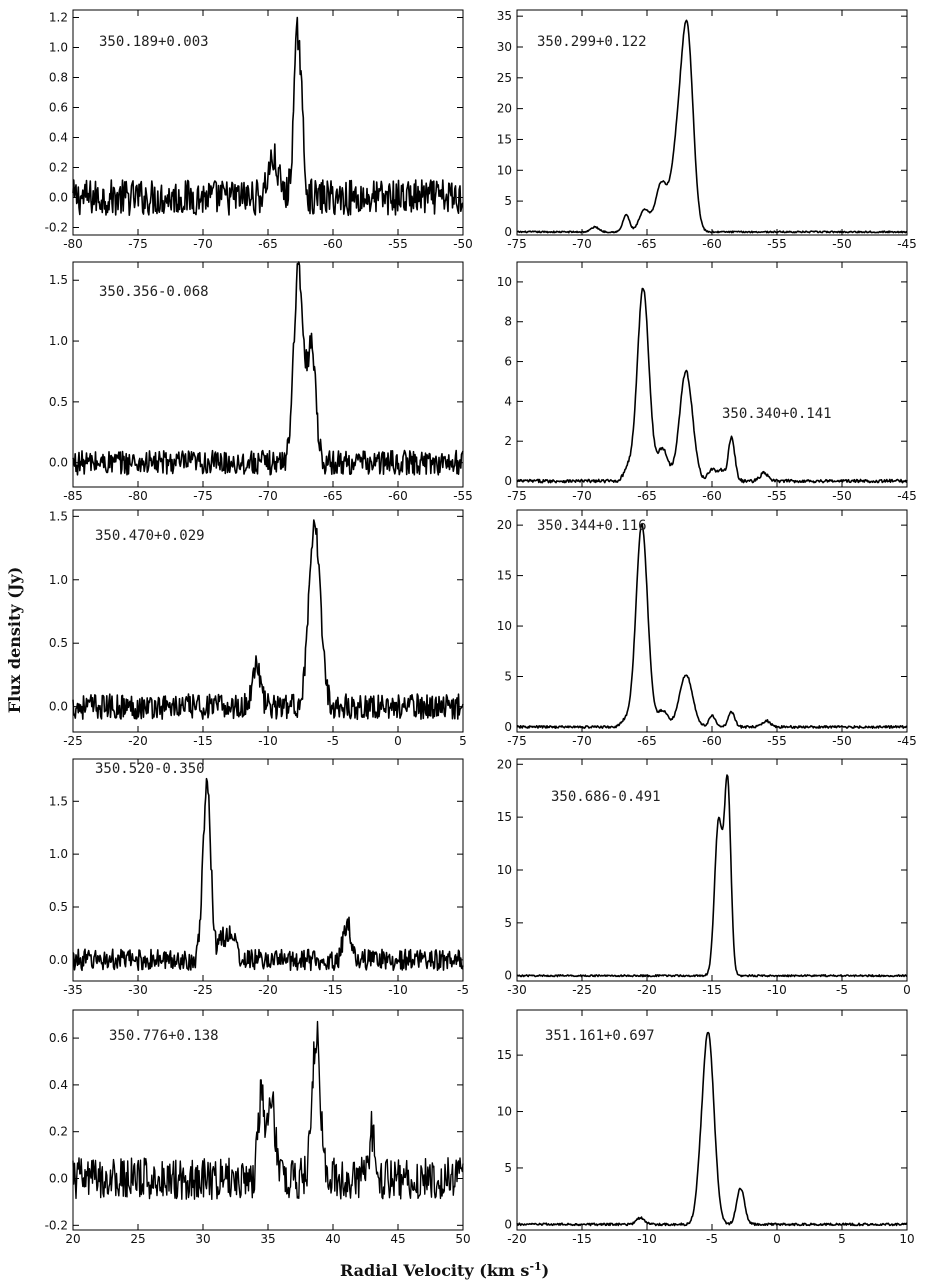 This screenshot has height=1285, width=927. Describe the element at coordinates (73, 496) in the screenshot. I see `x-tick-label: -85` at that location.